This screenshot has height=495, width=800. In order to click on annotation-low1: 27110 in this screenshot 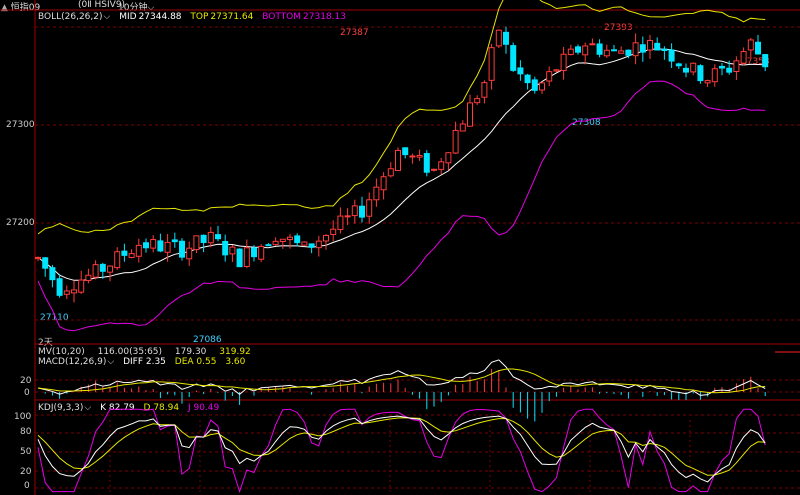, I will do `click(54, 318)`.